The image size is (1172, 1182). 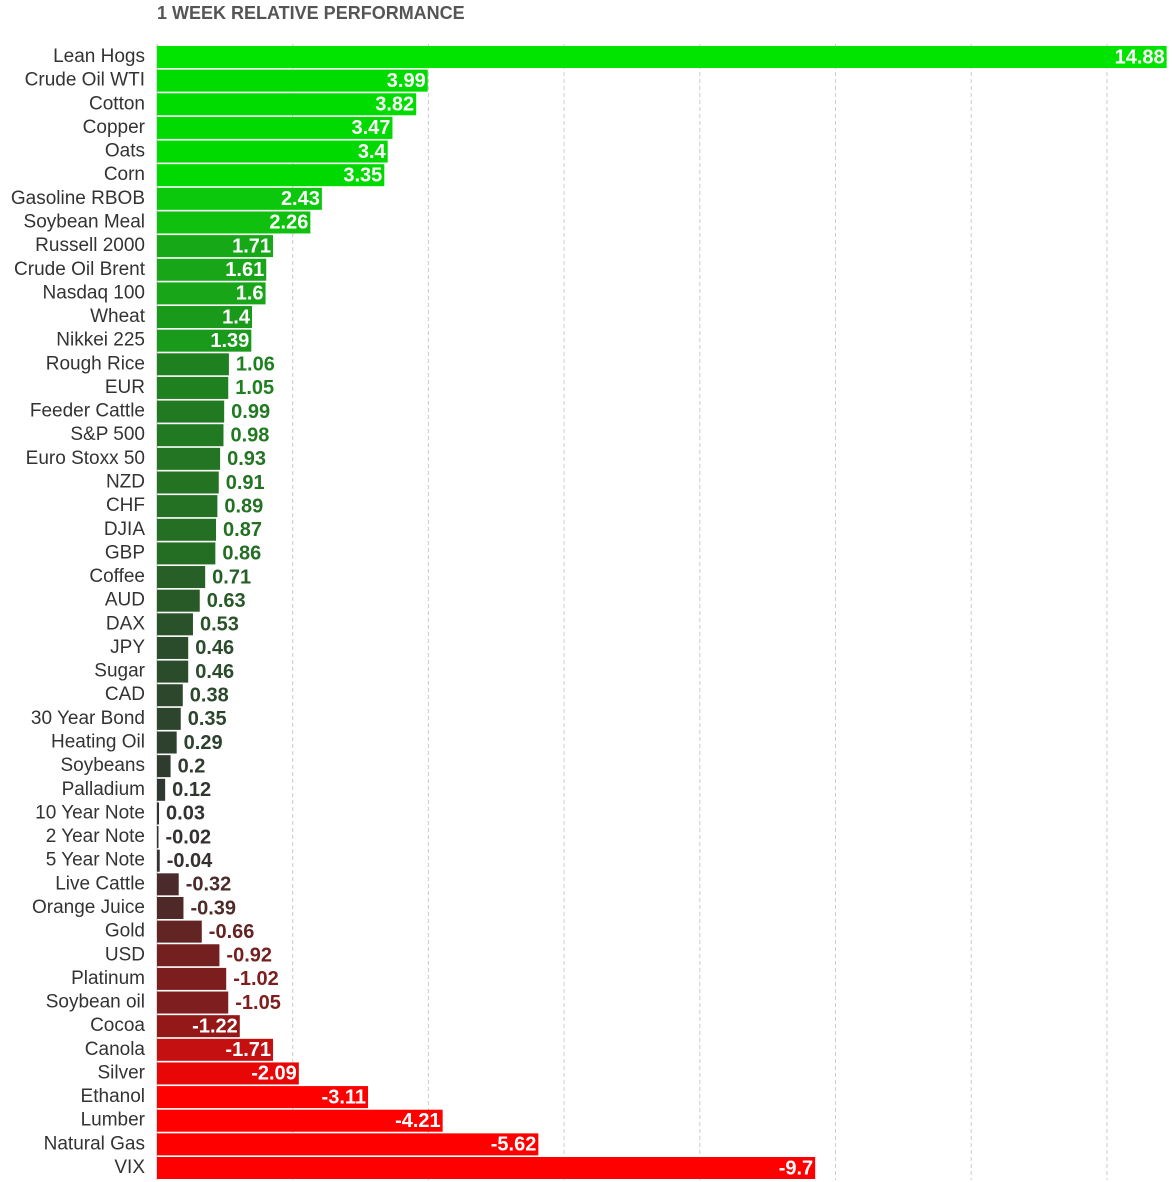 What do you see at coordinates (241, 554) in the screenshot?
I see `value-label: 0.86` at bounding box center [241, 554].